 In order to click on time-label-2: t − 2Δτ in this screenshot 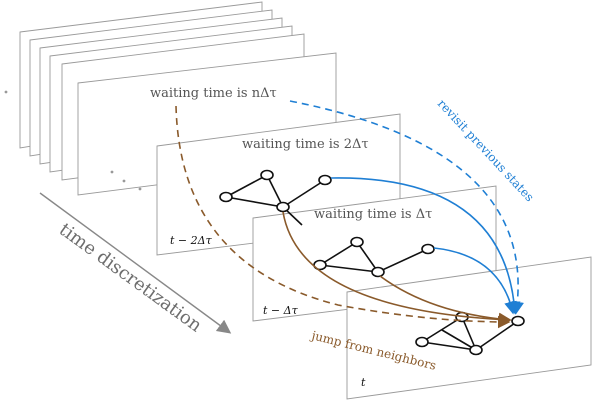, I will do `click(191, 240)`.